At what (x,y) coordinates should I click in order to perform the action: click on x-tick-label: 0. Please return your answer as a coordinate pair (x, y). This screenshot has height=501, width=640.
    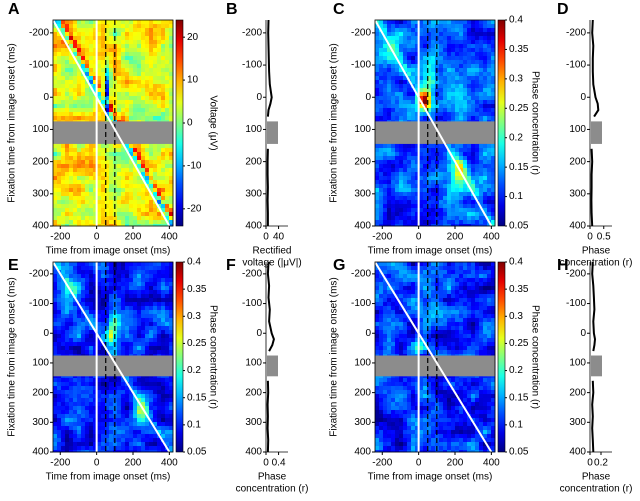
    Looking at the image, I should click on (266, 463).